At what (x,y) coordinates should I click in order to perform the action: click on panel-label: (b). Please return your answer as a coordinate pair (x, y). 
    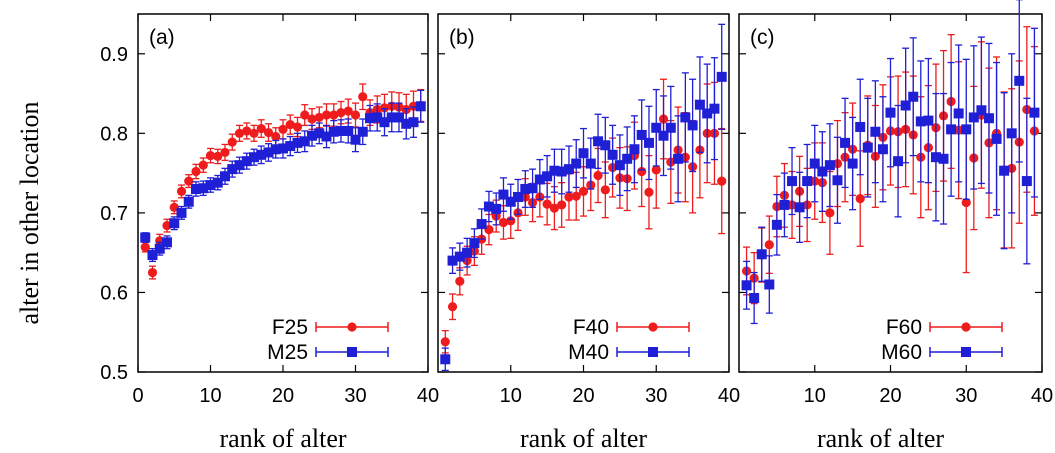
    Looking at the image, I should click on (462, 37).